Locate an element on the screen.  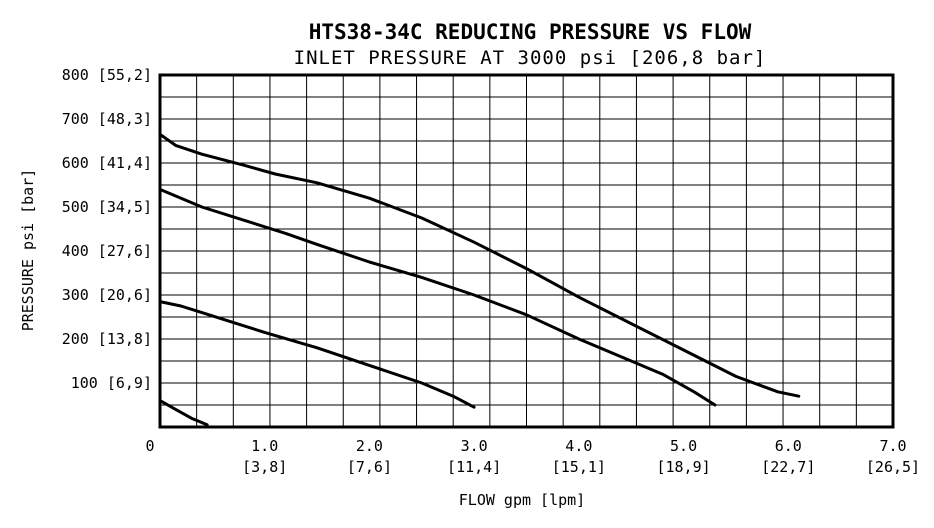
y-tick-label: 400 [27,6] is located at coordinates (107, 251).